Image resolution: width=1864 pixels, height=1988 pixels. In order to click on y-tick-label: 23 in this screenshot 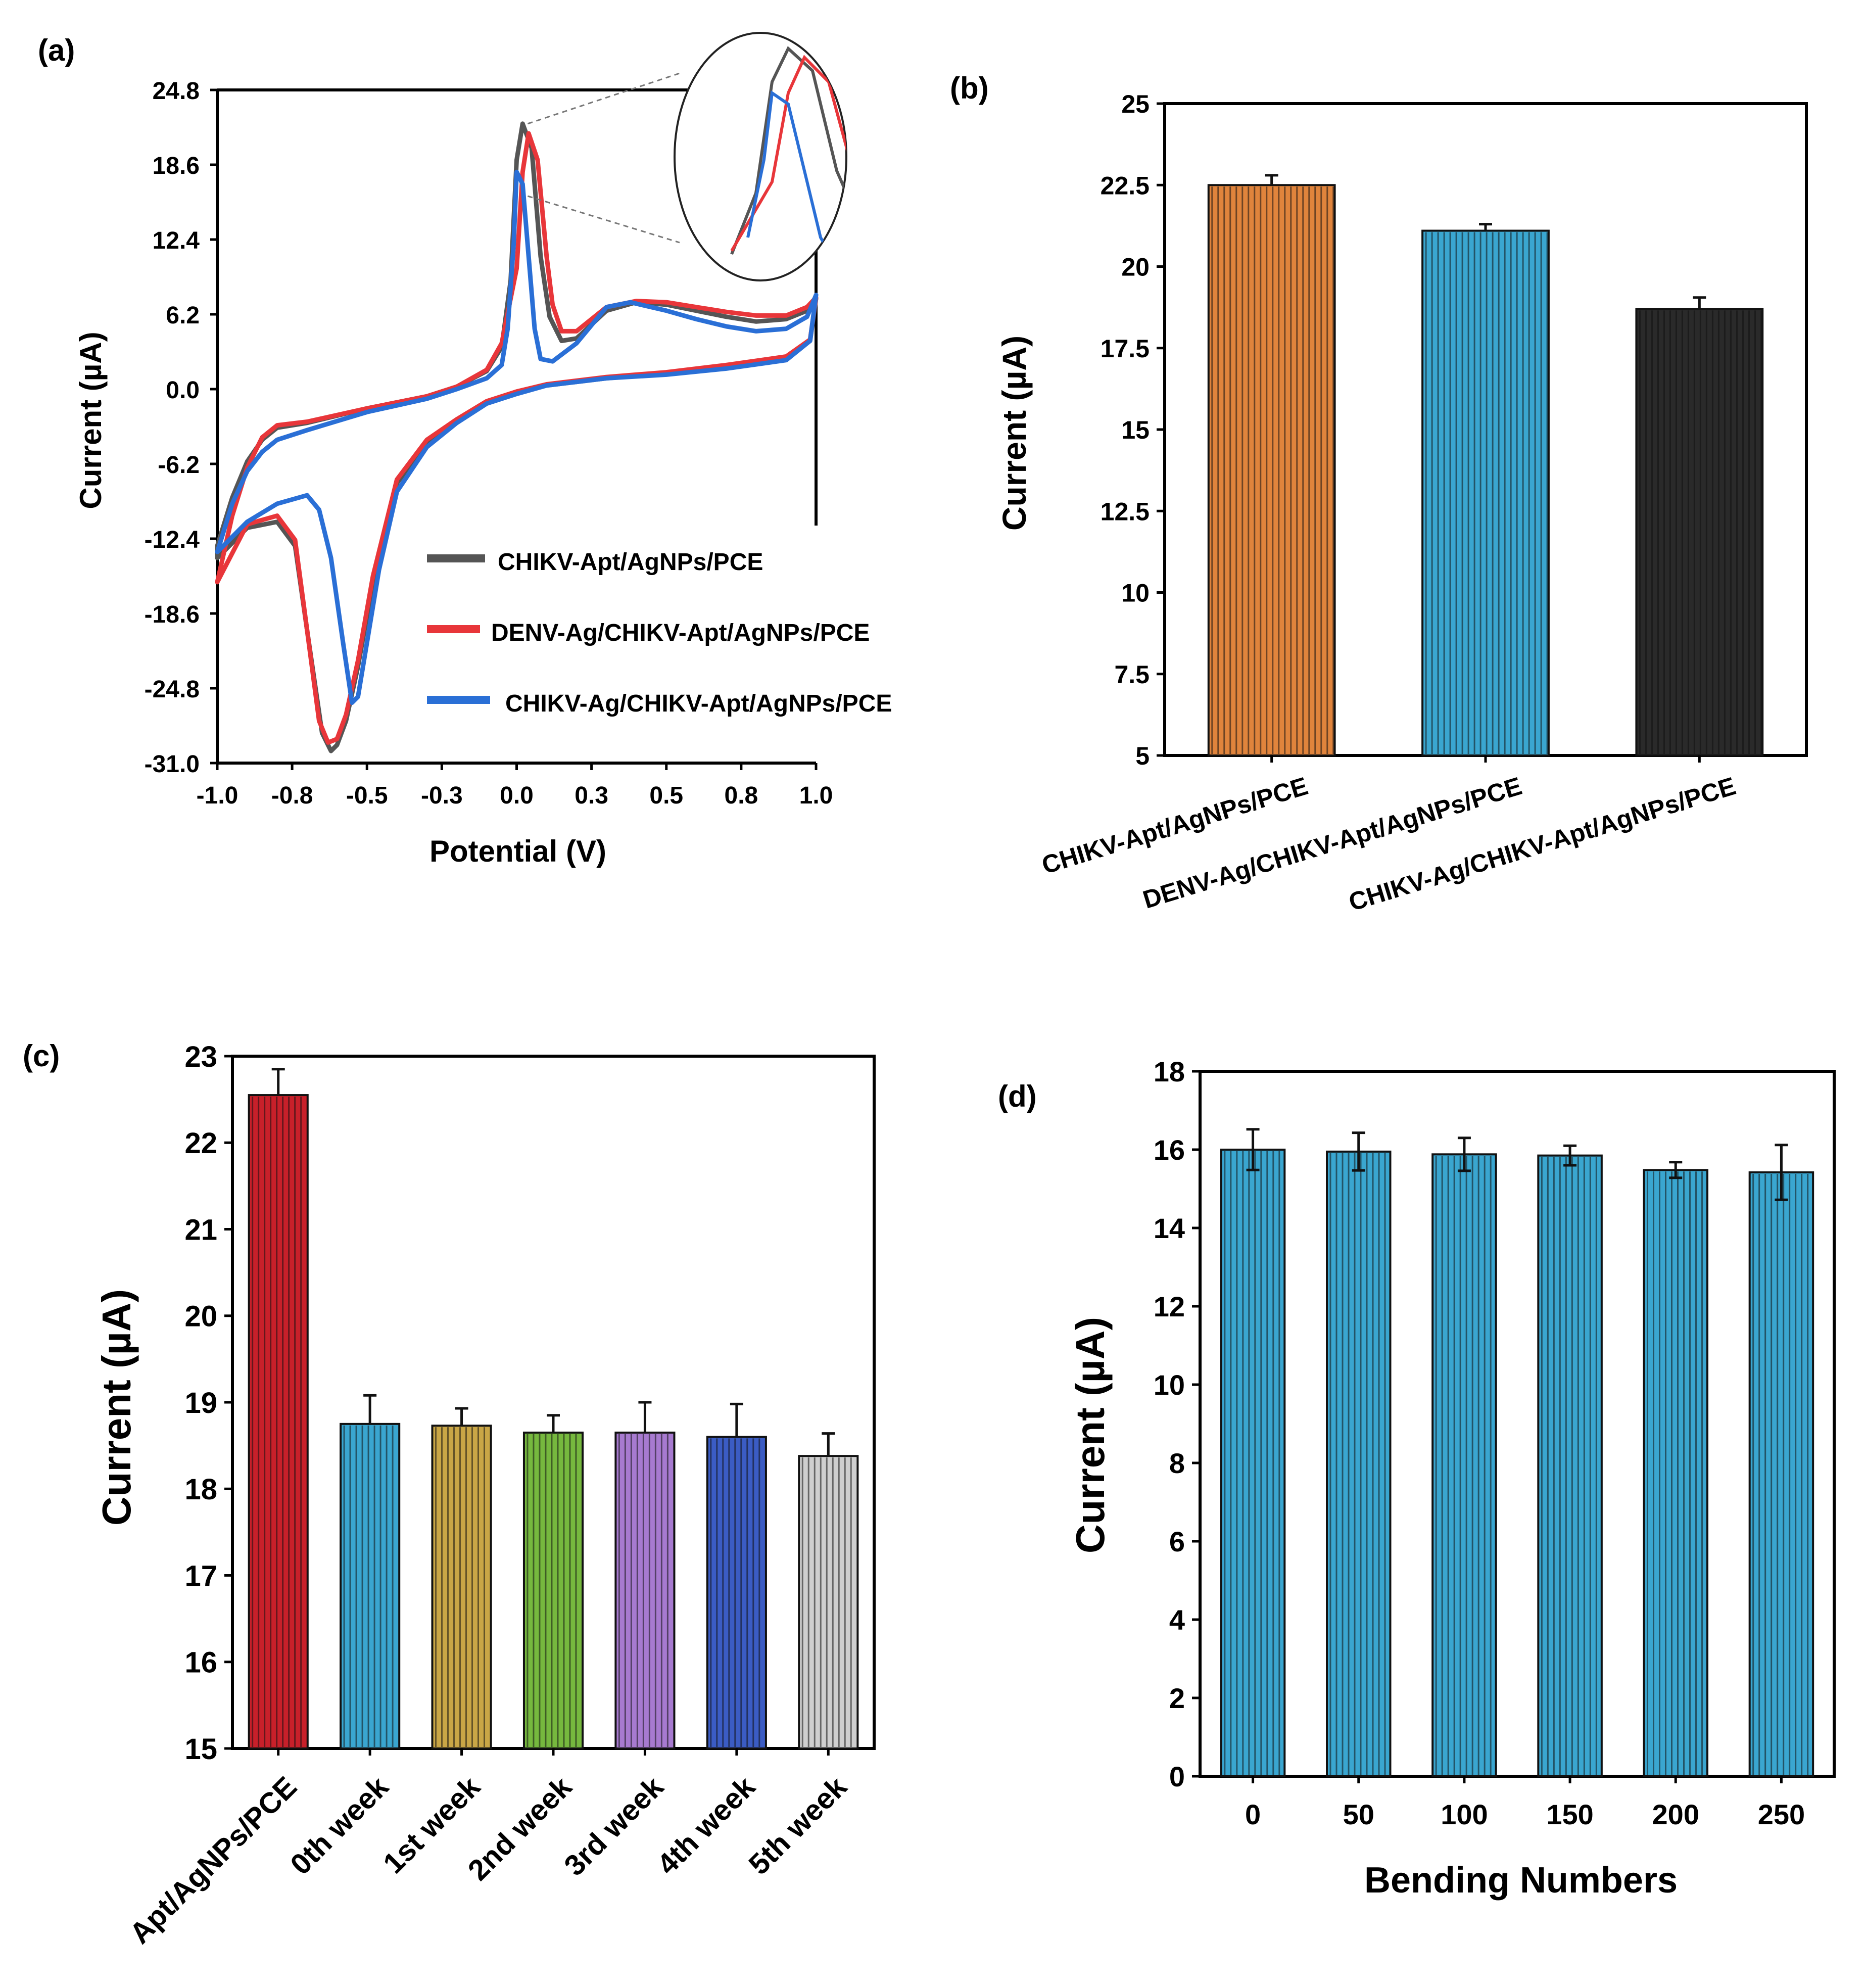, I will do `click(201, 1057)`.